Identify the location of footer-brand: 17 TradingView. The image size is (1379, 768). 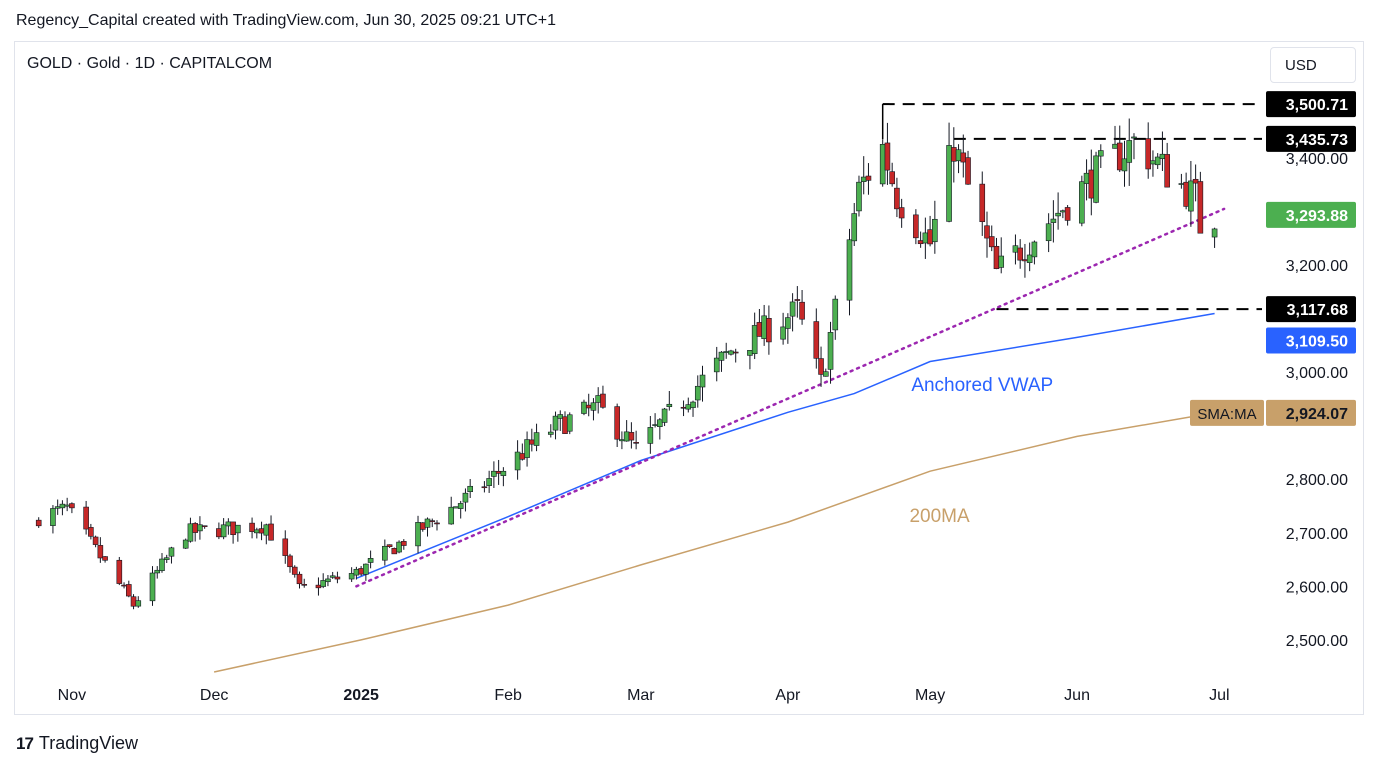
(77, 743).